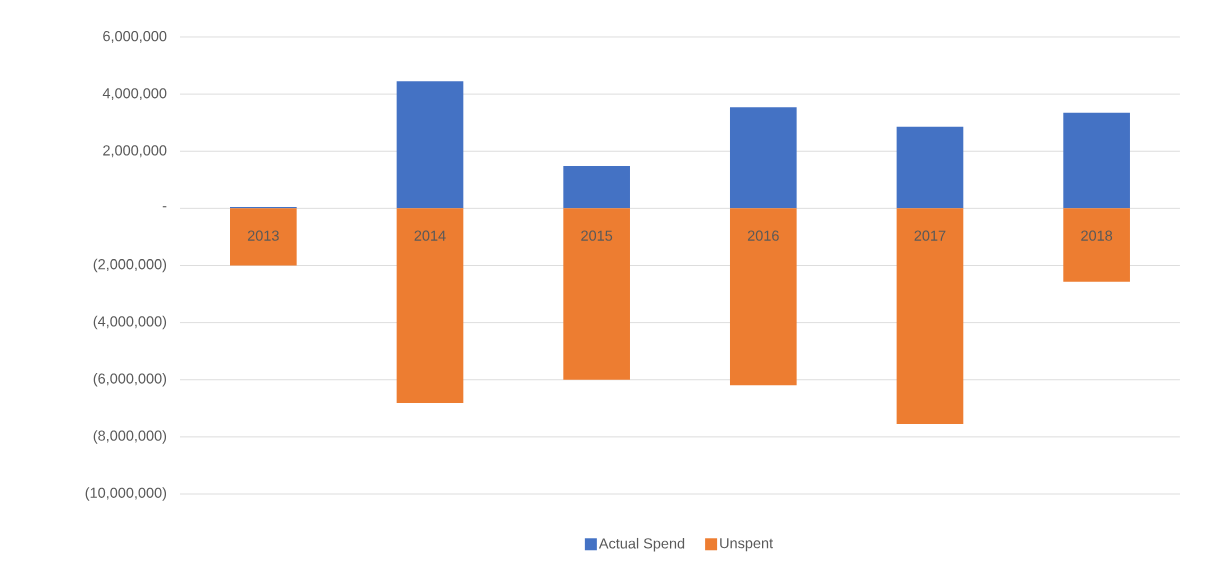  I want to click on y-tick-label: 6,000,000, so click(135, 37).